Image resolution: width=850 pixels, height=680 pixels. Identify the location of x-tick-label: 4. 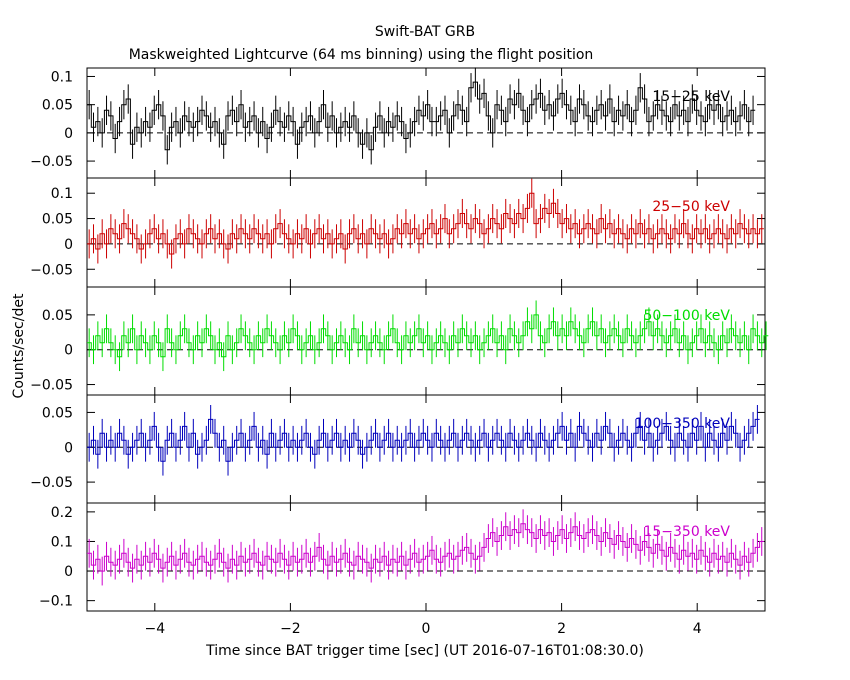
(697, 629).